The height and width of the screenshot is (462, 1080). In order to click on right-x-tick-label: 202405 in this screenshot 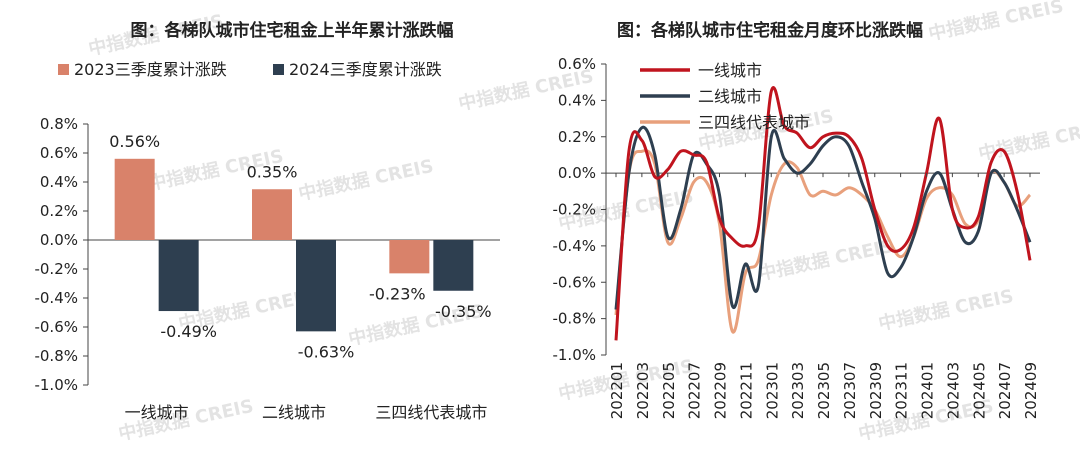, I will do `click(979, 390)`.